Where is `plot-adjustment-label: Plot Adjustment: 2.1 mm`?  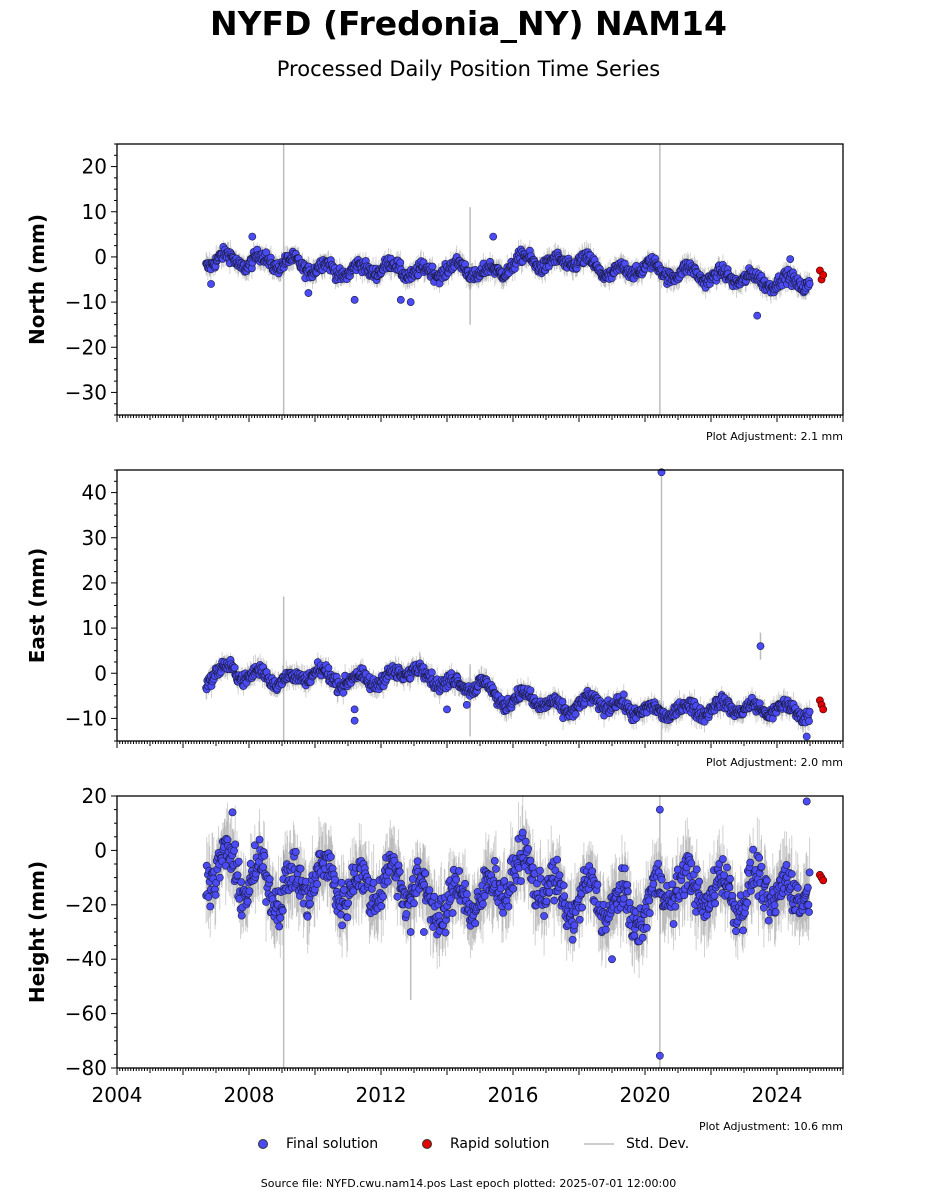 plot-adjustment-label: Plot Adjustment: 2.1 mm is located at coordinates (774, 436).